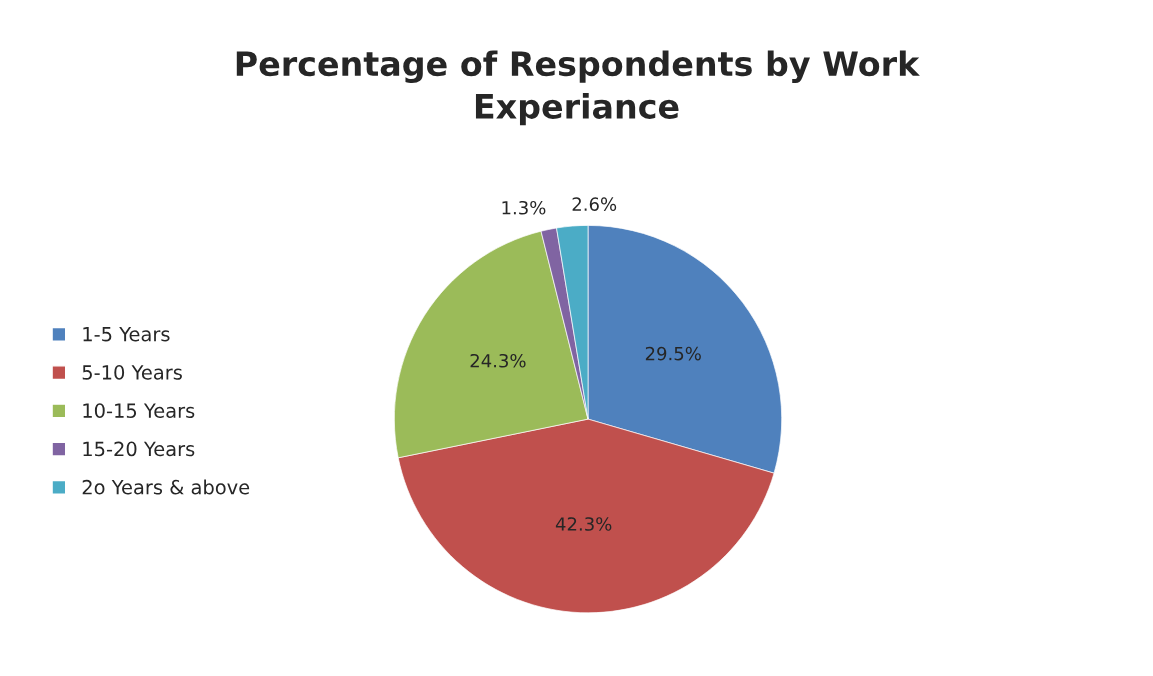 This screenshot has width=1153, height=676. I want to click on legend-label: 2o Years & above, so click(166, 487).